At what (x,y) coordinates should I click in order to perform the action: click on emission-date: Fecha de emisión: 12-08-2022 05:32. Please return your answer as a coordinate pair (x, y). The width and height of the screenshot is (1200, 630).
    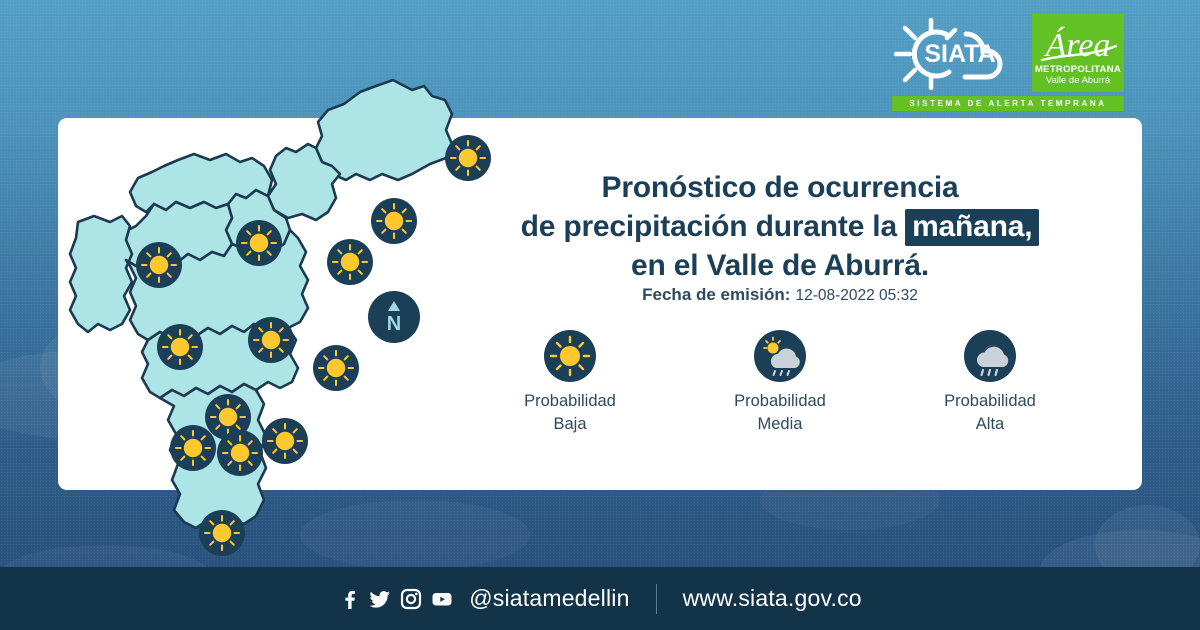
    Looking at the image, I should click on (780, 295).